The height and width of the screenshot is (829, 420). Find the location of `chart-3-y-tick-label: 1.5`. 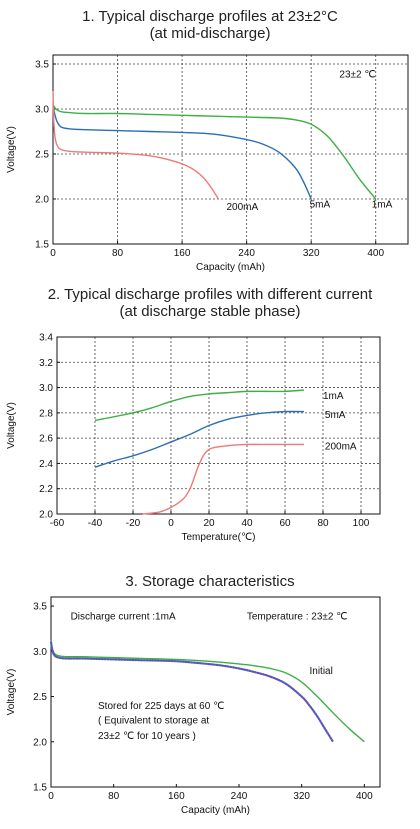

chart-3-y-tick-label: 1.5 is located at coordinates (40, 788).